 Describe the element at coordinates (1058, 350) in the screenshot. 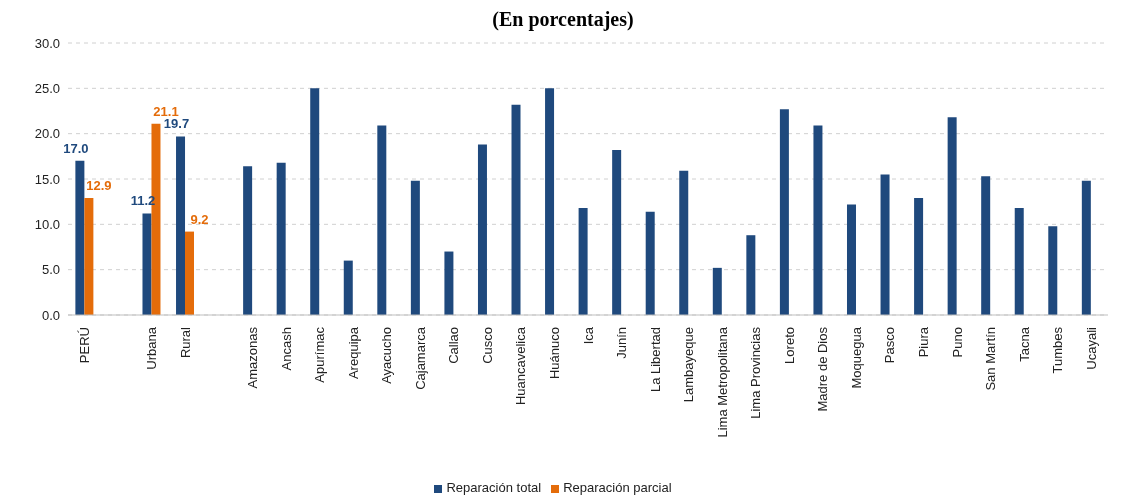

I see `x-tick-label: Tumbes` at that location.